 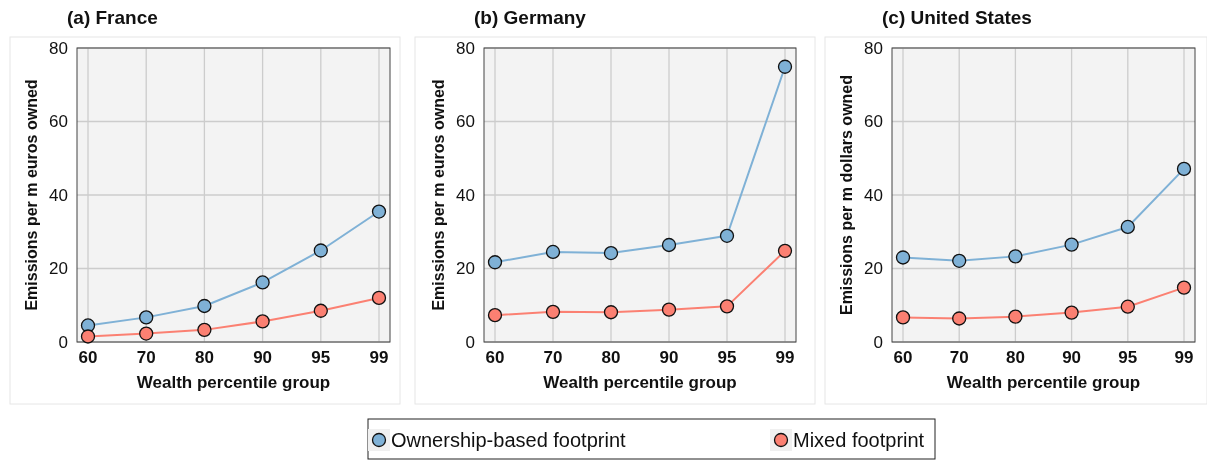 What do you see at coordinates (957, 17) in the screenshot?
I see `chart-title: (c) United States` at bounding box center [957, 17].